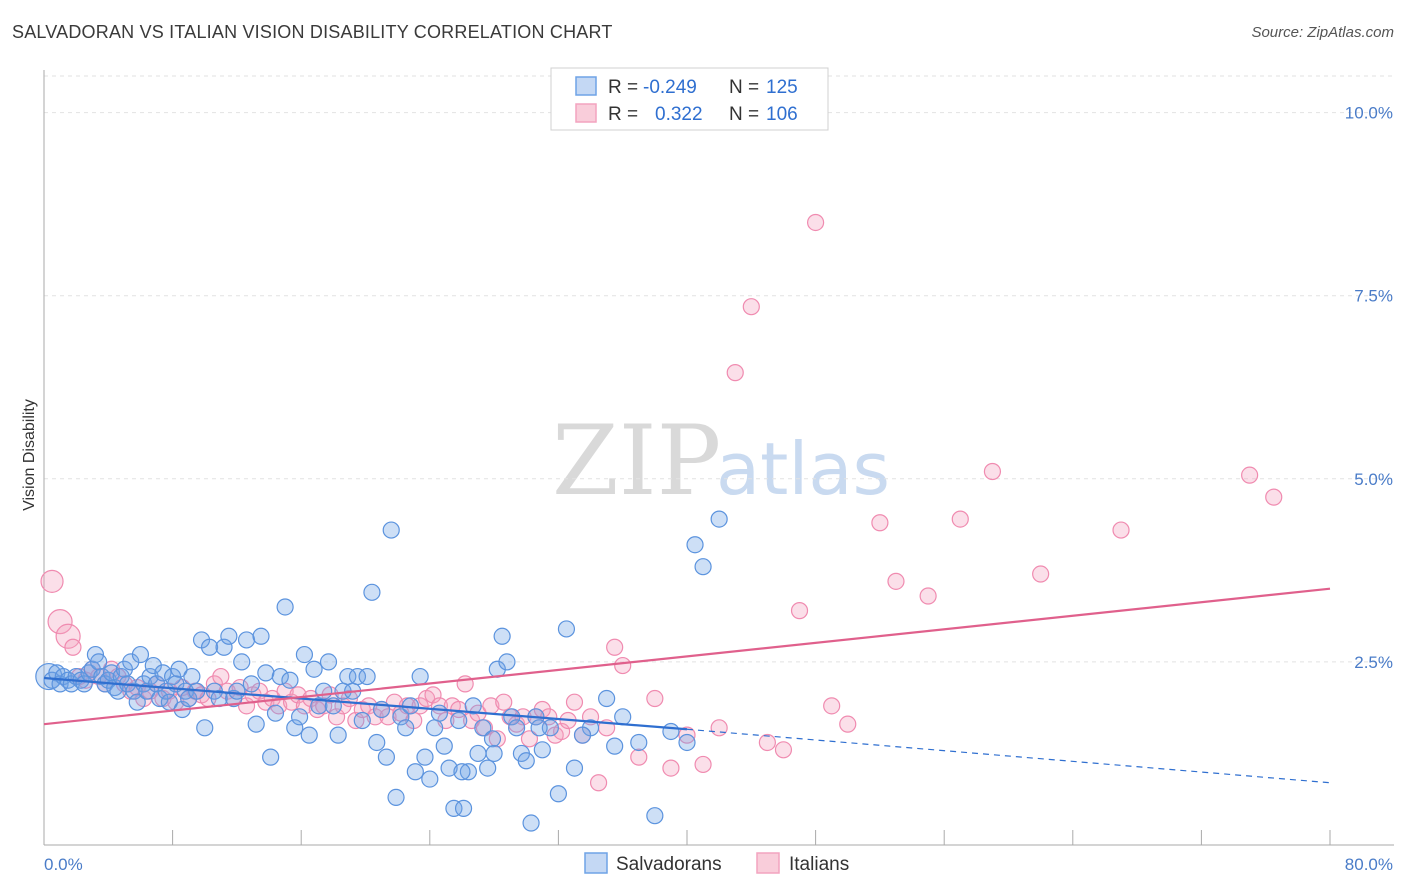 The height and width of the screenshot is (892, 1406). I want to click on trend-line-italians, so click(687, 656).